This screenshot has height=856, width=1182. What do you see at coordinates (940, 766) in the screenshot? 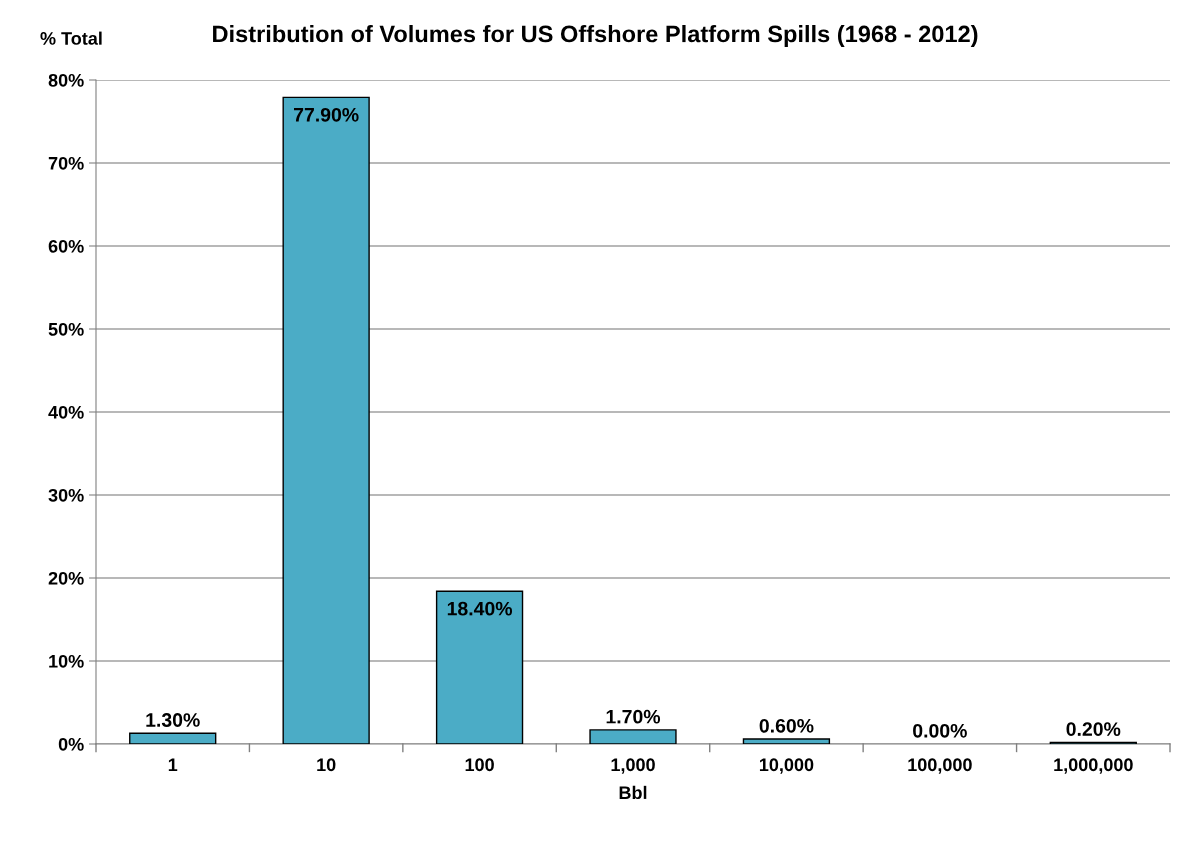
I see `x-tick-label: 100,000` at bounding box center [940, 766].